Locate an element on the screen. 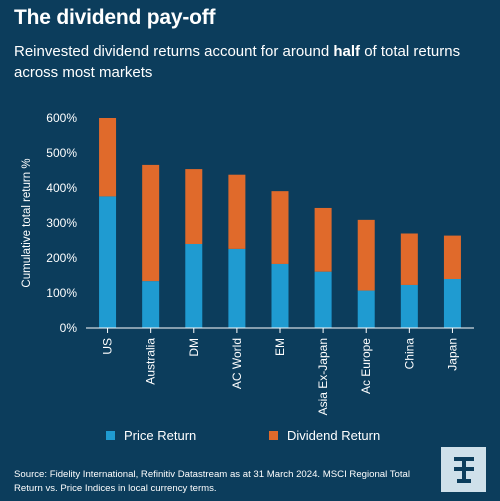 The height and width of the screenshot is (501, 500). bar-dividend-return-us is located at coordinates (108, 157).